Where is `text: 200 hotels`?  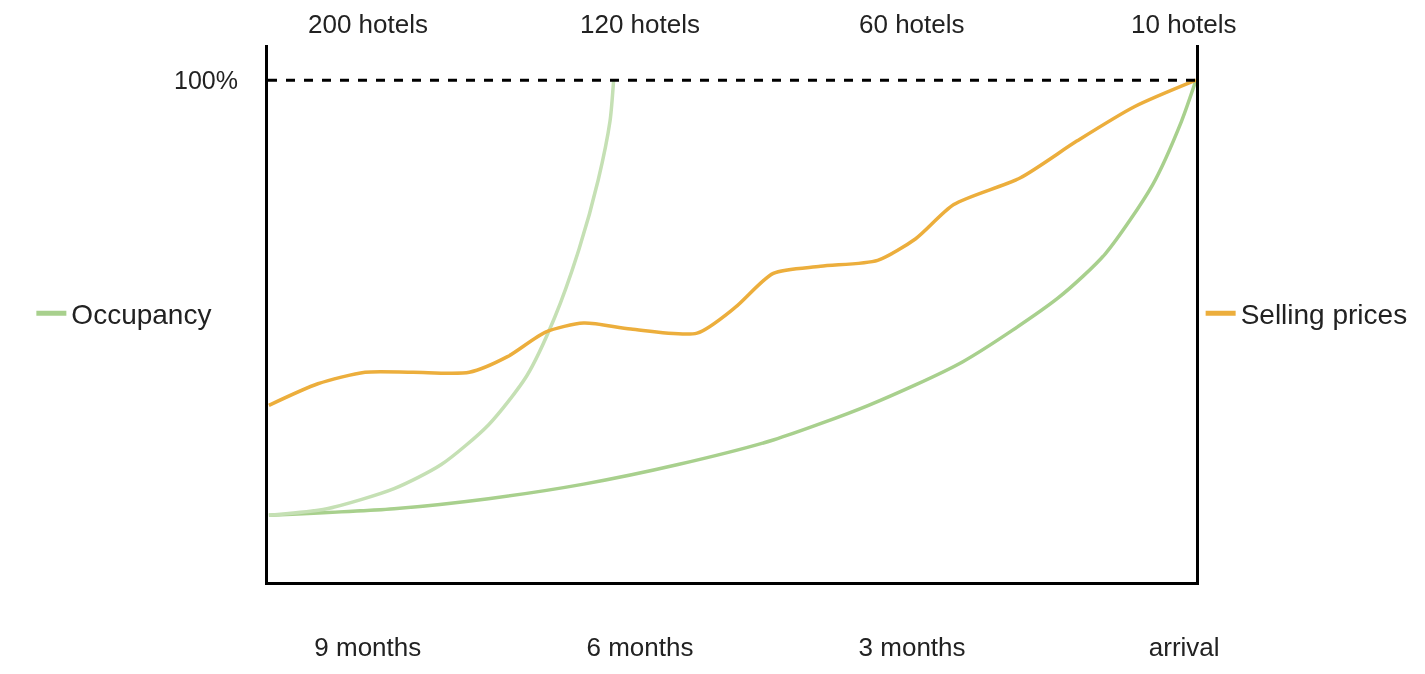
text: 200 hotels is located at coordinates (368, 24).